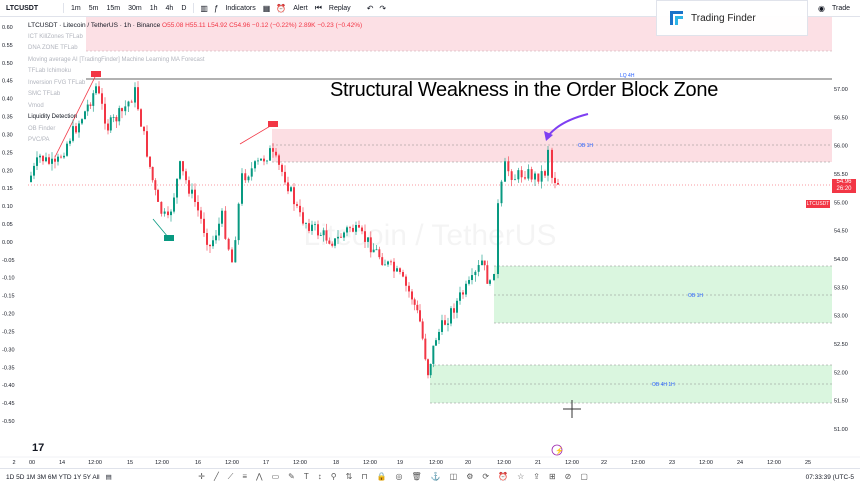 Image resolution: width=860 pixels, height=485 pixels. I want to click on pattern-icon: ⋀, so click(259, 476).